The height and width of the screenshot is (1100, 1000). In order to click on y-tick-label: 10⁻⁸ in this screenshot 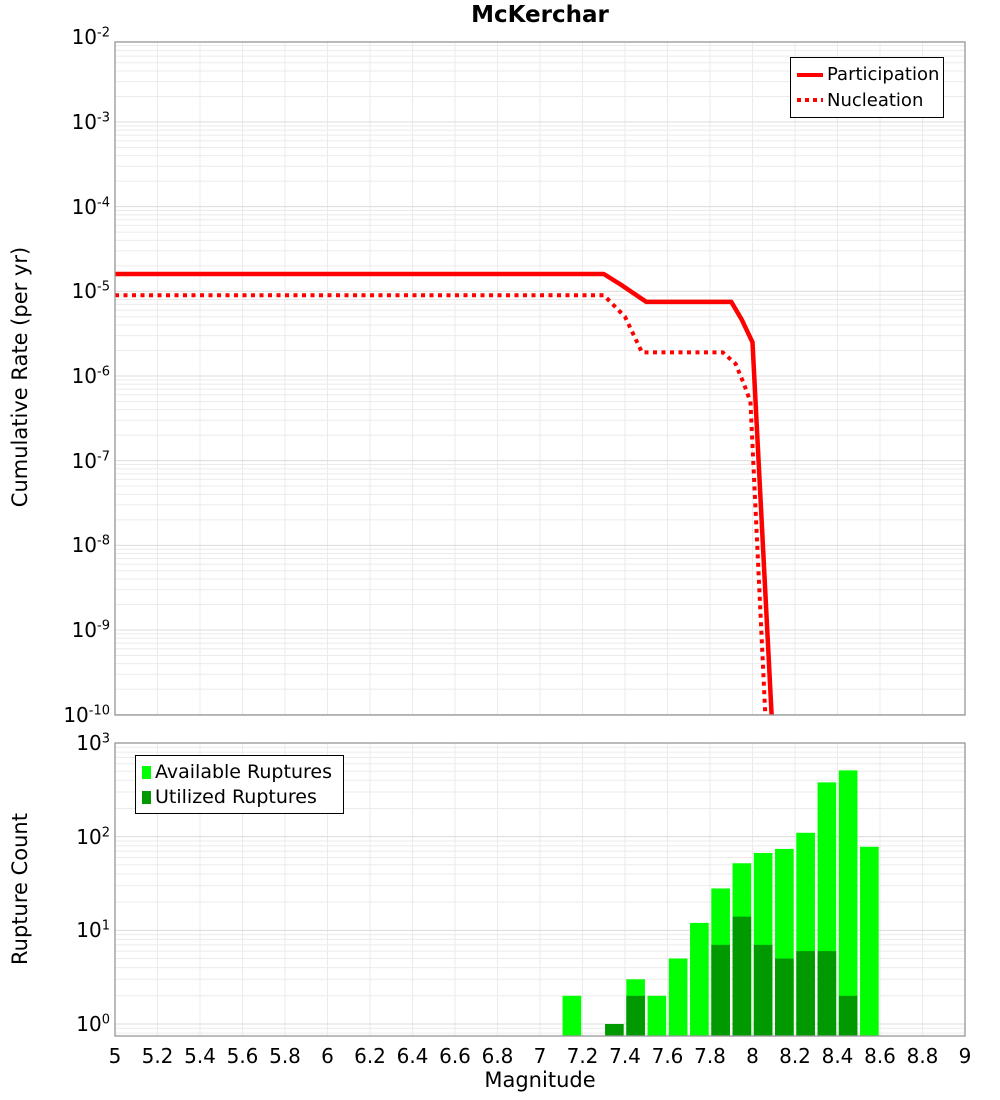, I will do `click(90, 545)`.